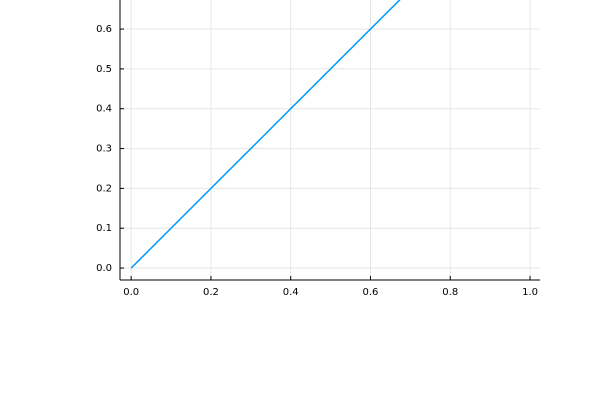  I want to click on y-tick-label: 0.1, so click(104, 228).